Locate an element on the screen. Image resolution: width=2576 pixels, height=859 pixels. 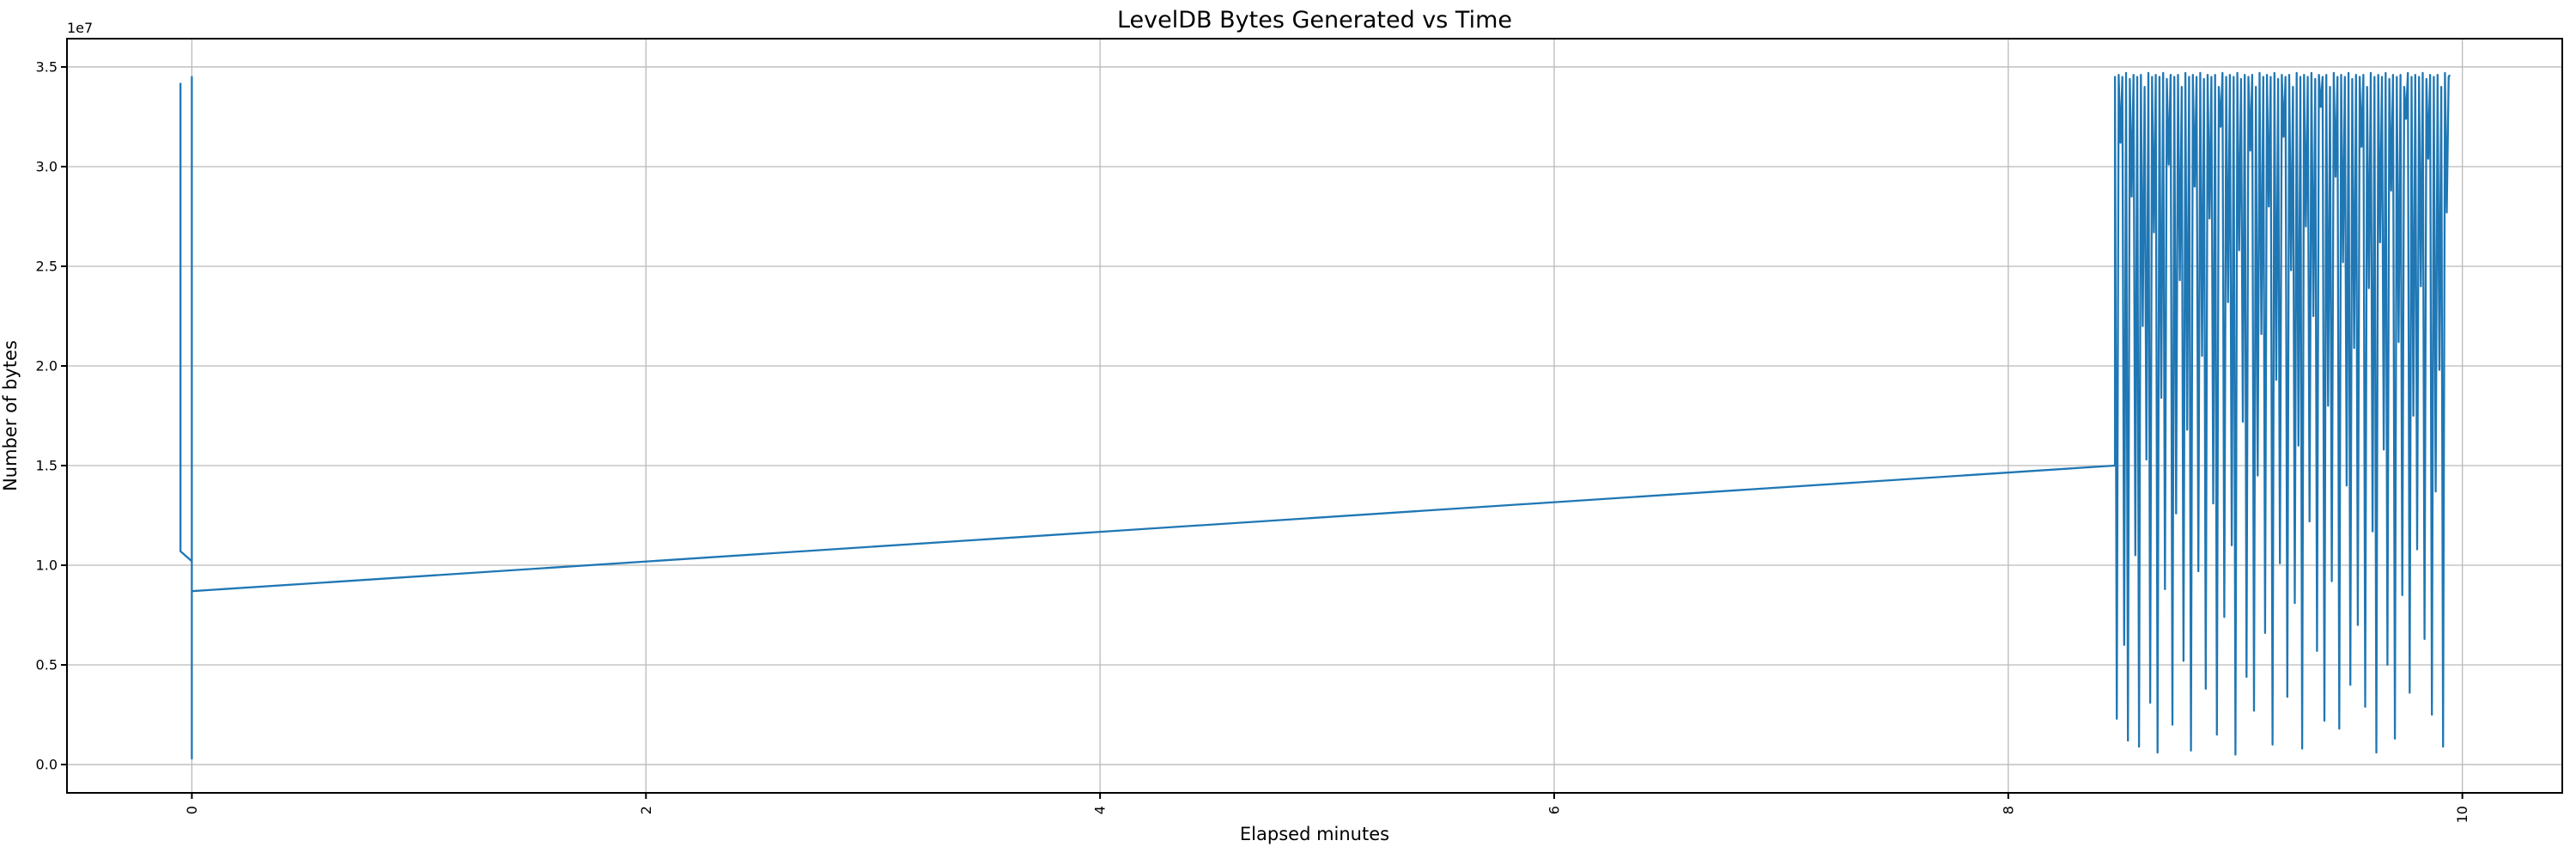
x-axis-label: Elapsed minutes is located at coordinates (1314, 834).